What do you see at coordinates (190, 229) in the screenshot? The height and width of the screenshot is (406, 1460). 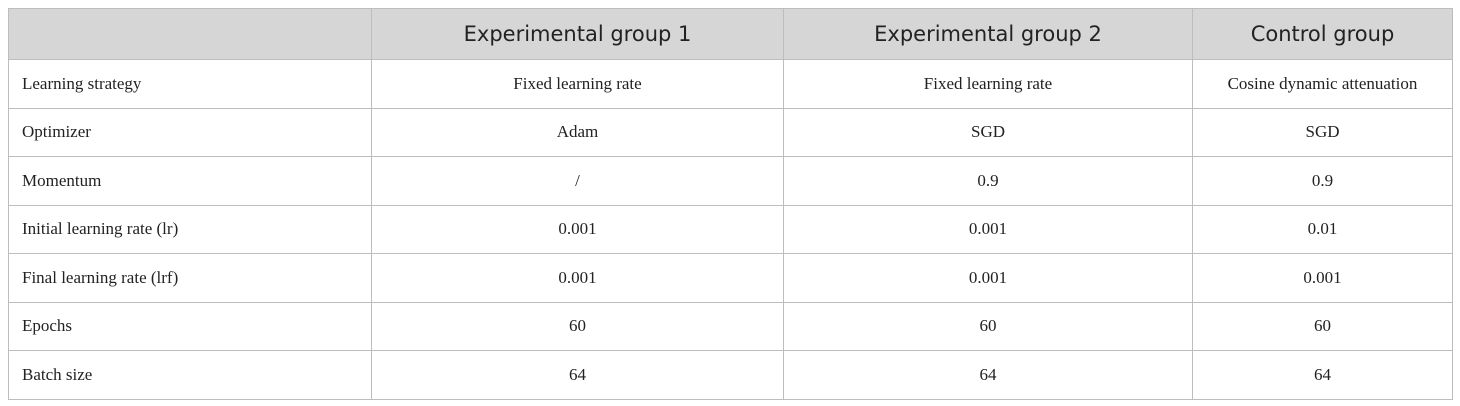 I see `row-label: Initial learning rate (lr)` at bounding box center [190, 229].